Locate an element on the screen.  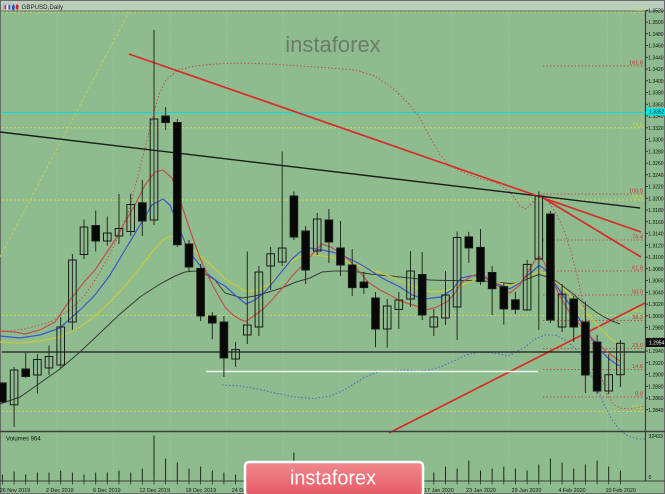
svg-text: 1.3300 is located at coordinates (656, 141).